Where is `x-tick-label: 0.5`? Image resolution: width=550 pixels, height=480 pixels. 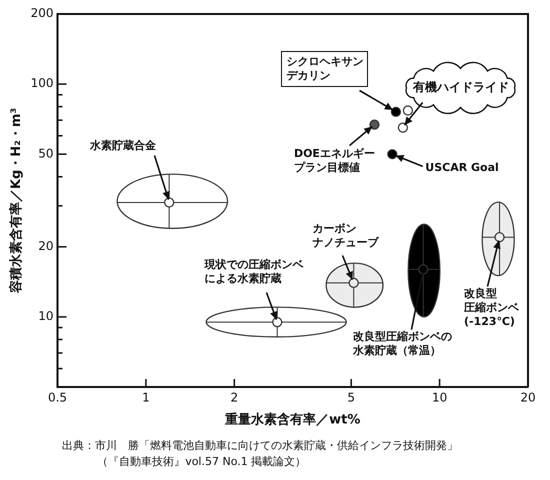
x-tick-label: 0.5 is located at coordinates (58, 397).